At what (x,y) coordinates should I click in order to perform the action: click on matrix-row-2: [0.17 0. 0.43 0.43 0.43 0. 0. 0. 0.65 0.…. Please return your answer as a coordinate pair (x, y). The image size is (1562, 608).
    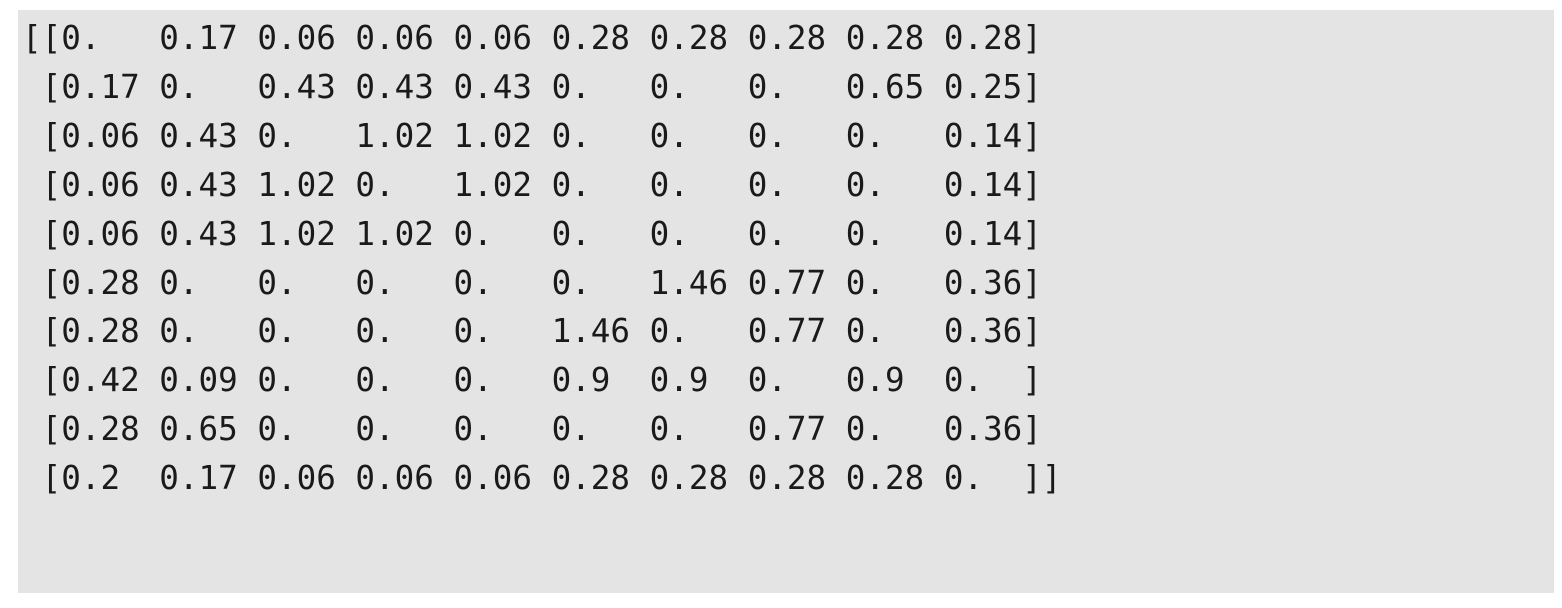
    Looking at the image, I should click on (532, 86).